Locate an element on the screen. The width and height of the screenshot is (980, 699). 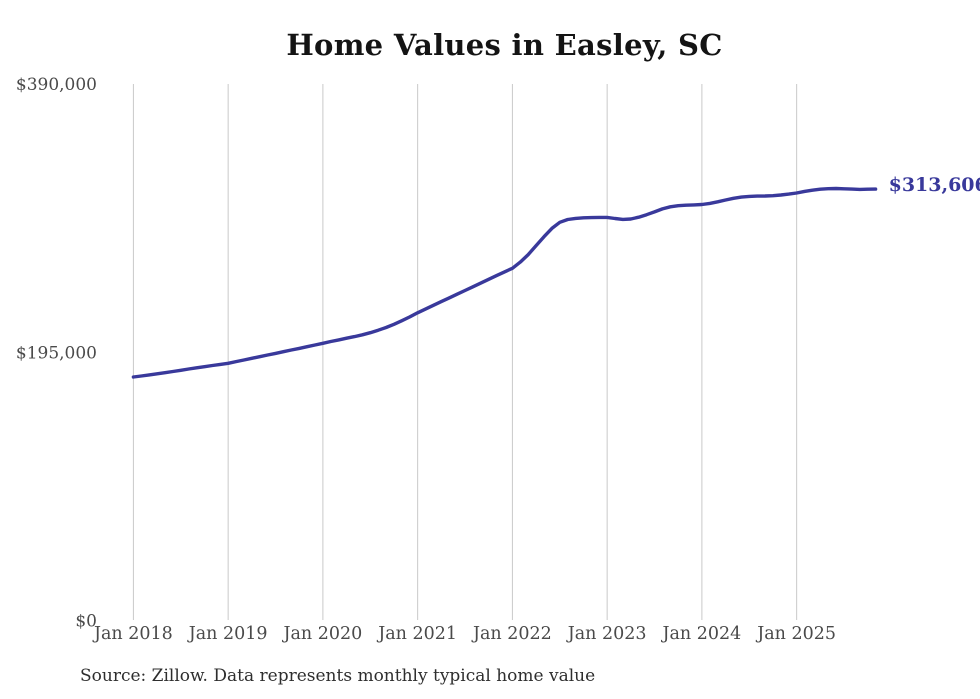
x-tick-label: Jan 2022 is located at coordinates (511, 634).